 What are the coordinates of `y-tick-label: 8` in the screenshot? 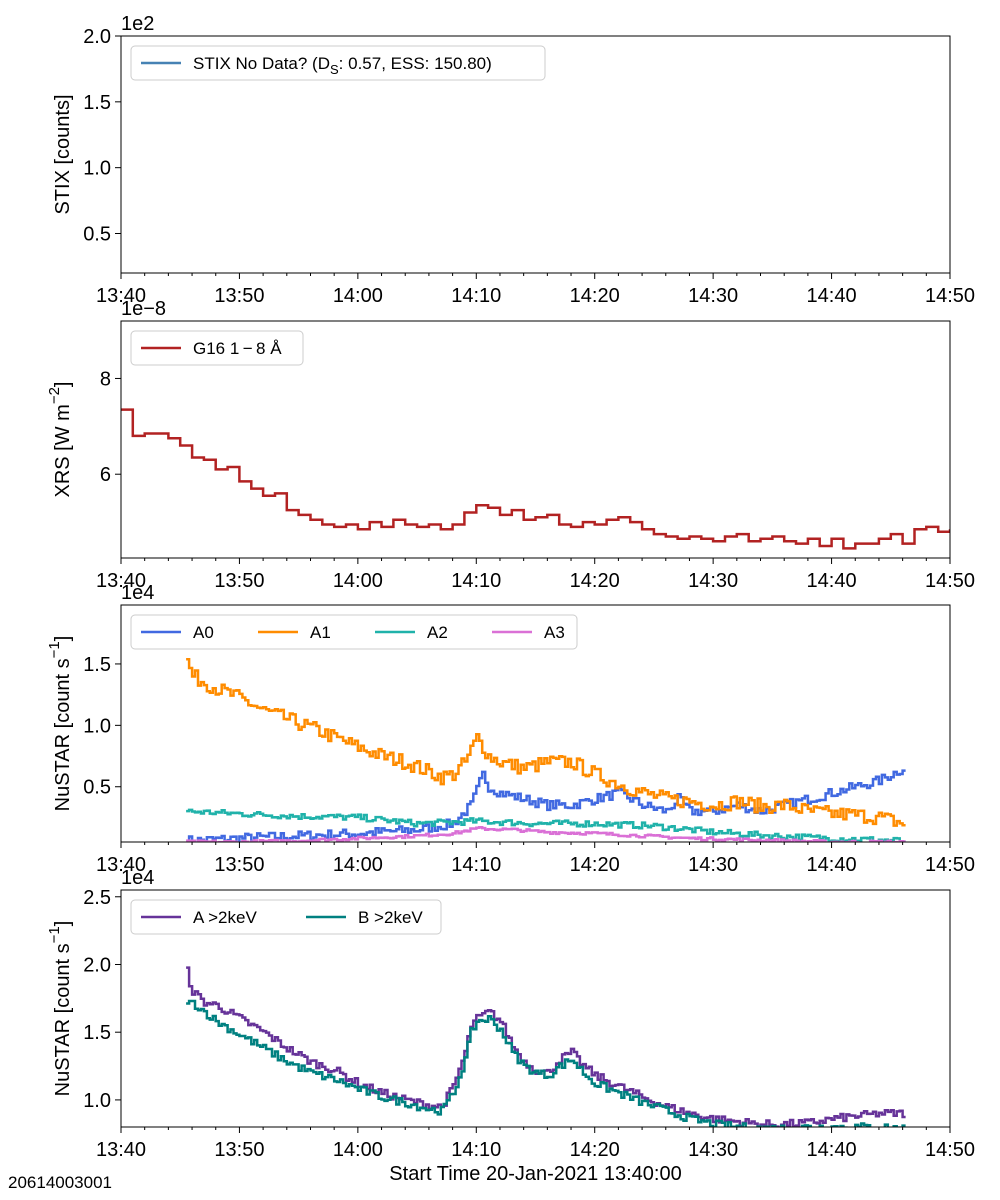 It's located at (105, 379).